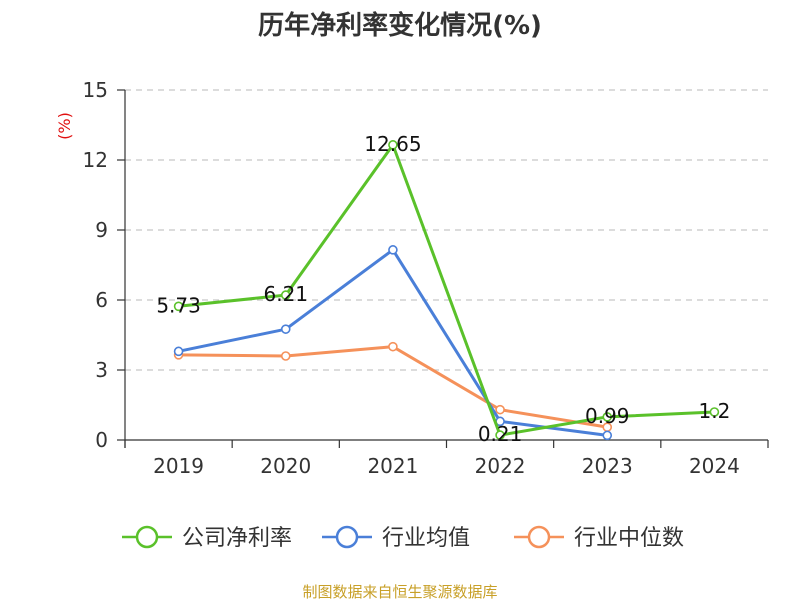 The height and width of the screenshot is (600, 800). What do you see at coordinates (426, 538) in the screenshot?
I see `legend-label: 行业均值` at bounding box center [426, 538].